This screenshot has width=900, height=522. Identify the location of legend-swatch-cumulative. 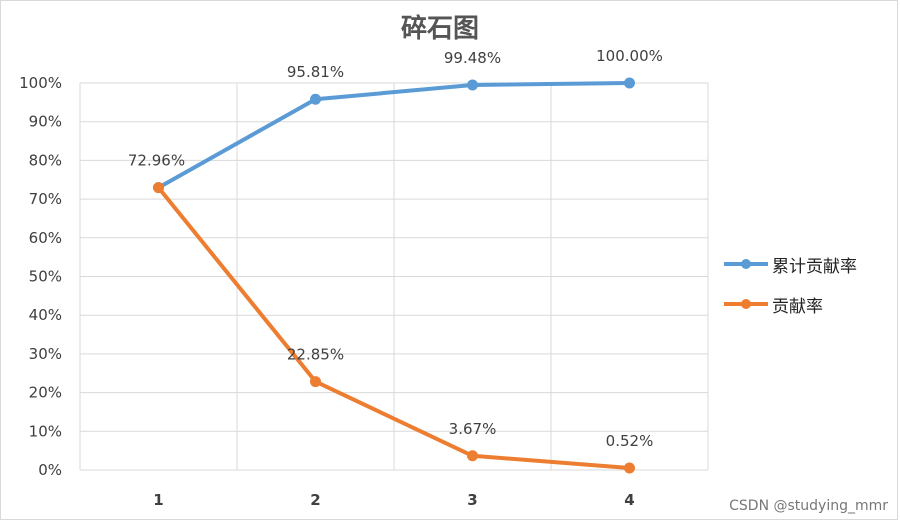
(746, 264).